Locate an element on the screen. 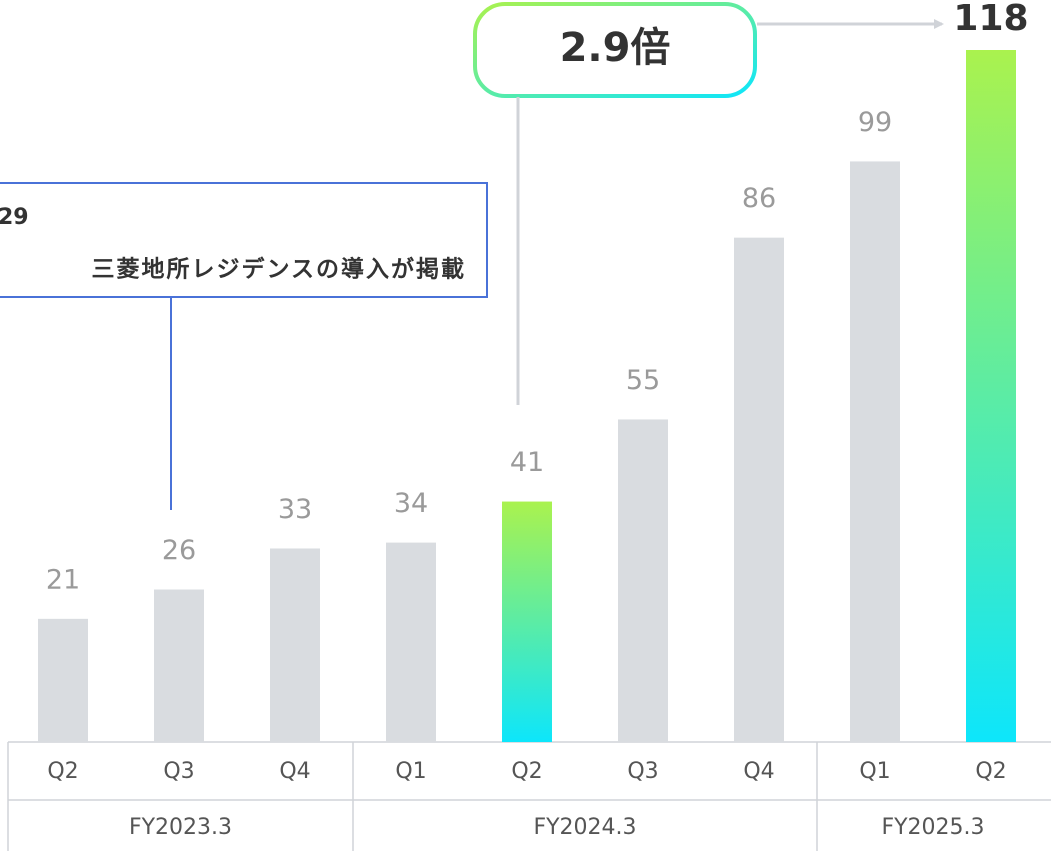 The height and width of the screenshot is (851, 1051). value-label: 34 is located at coordinates (411, 503).